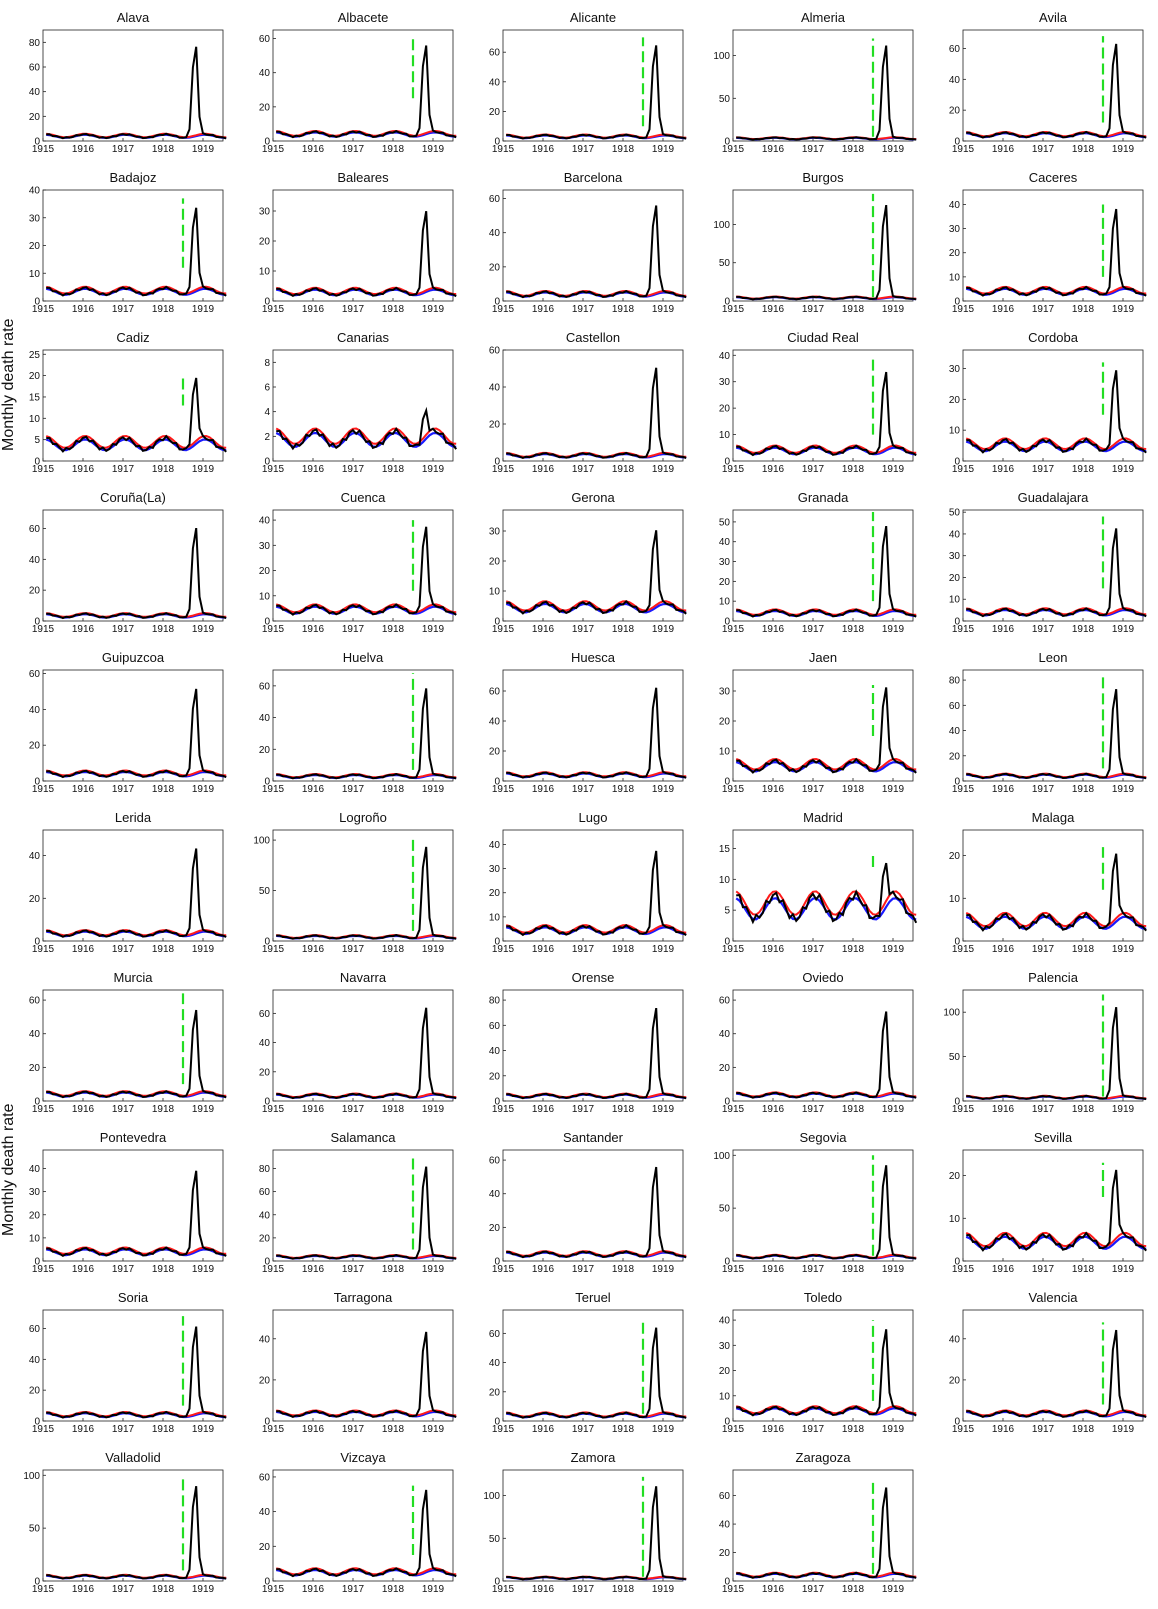  Describe the element at coordinates (133, 177) in the screenshot. I see `panel-title: Badajoz` at that location.